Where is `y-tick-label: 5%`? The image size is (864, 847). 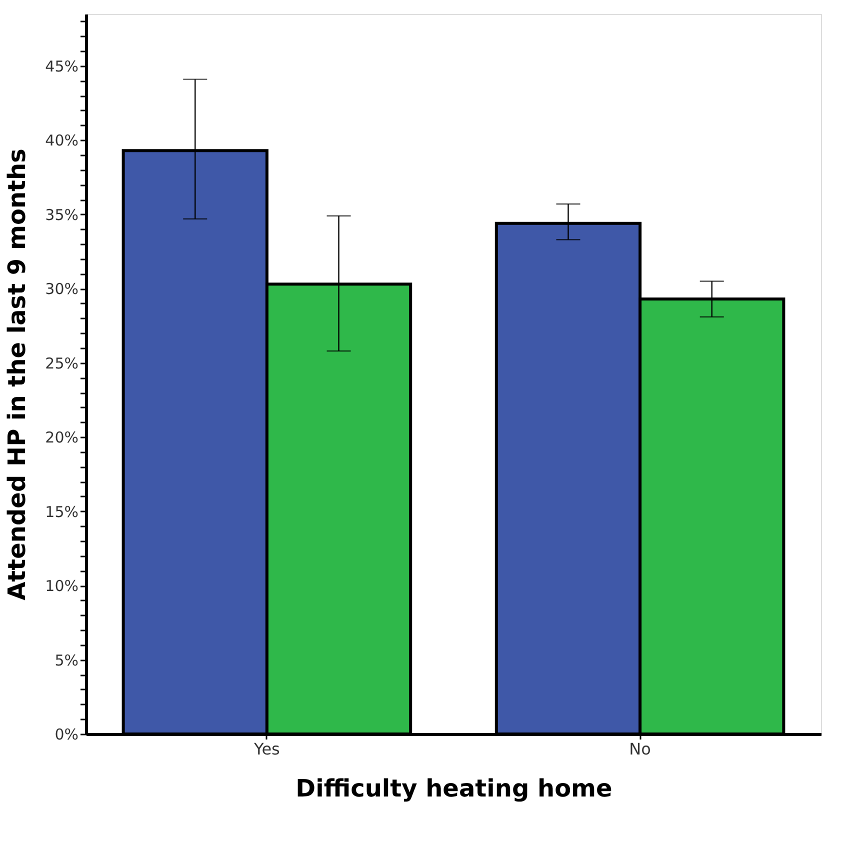
y-tick-label: 5% is located at coordinates (66, 660).